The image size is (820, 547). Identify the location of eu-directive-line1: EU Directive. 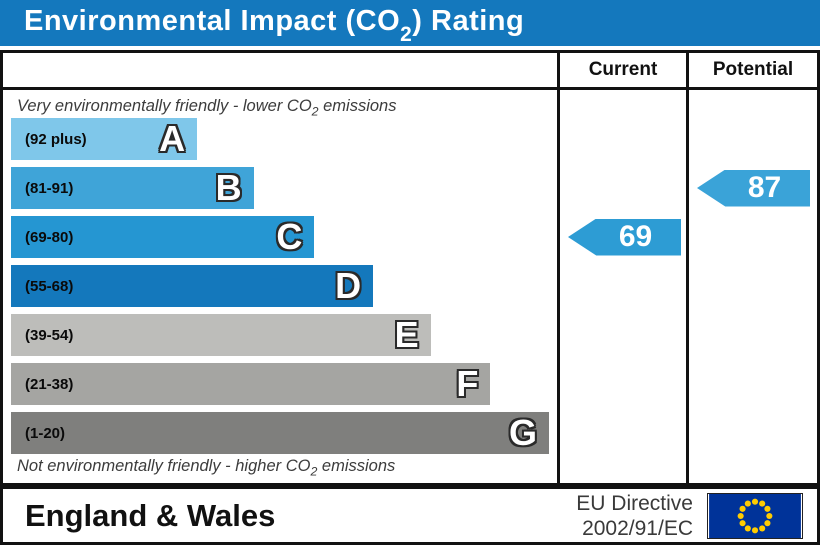
(634, 503).